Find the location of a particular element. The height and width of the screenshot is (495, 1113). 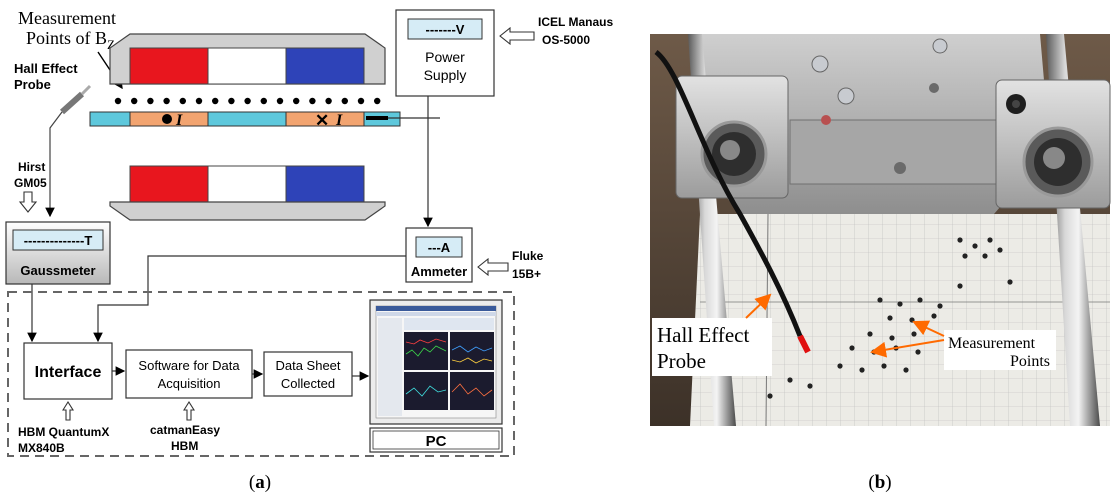

bottom-magnet-yoke is located at coordinates (247, 211).